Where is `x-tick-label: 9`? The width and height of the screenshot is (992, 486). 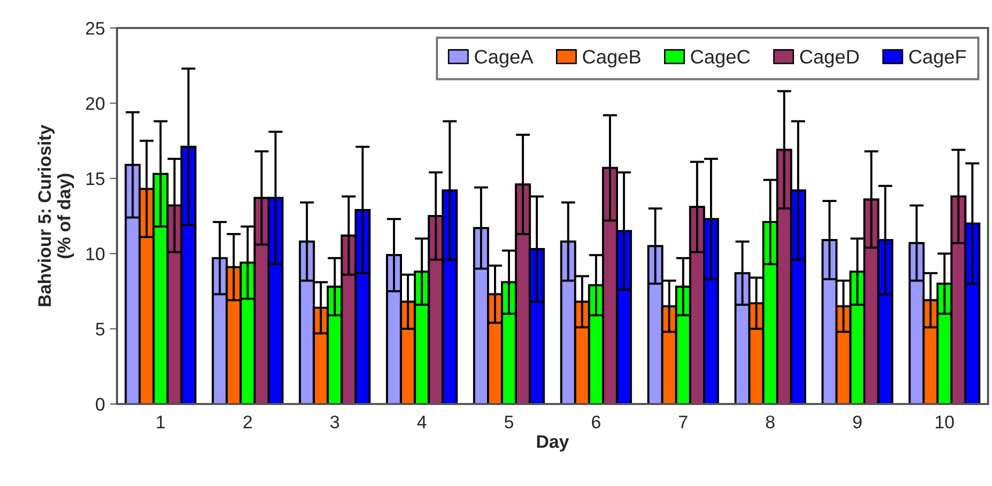
x-tick-label: 9 is located at coordinates (857, 422).